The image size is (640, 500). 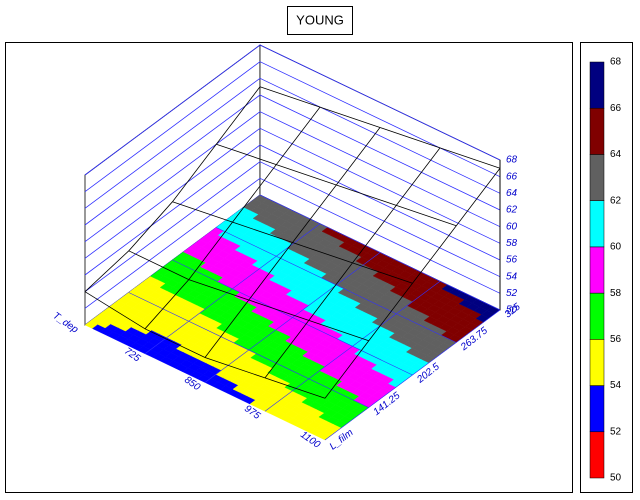 I want to click on z-tick-label: 54, so click(x=512, y=276).